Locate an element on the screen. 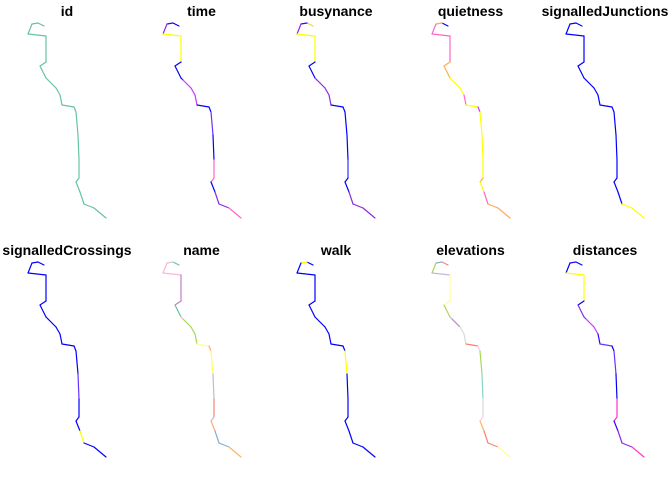  panel-title: time is located at coordinates (201, 11).